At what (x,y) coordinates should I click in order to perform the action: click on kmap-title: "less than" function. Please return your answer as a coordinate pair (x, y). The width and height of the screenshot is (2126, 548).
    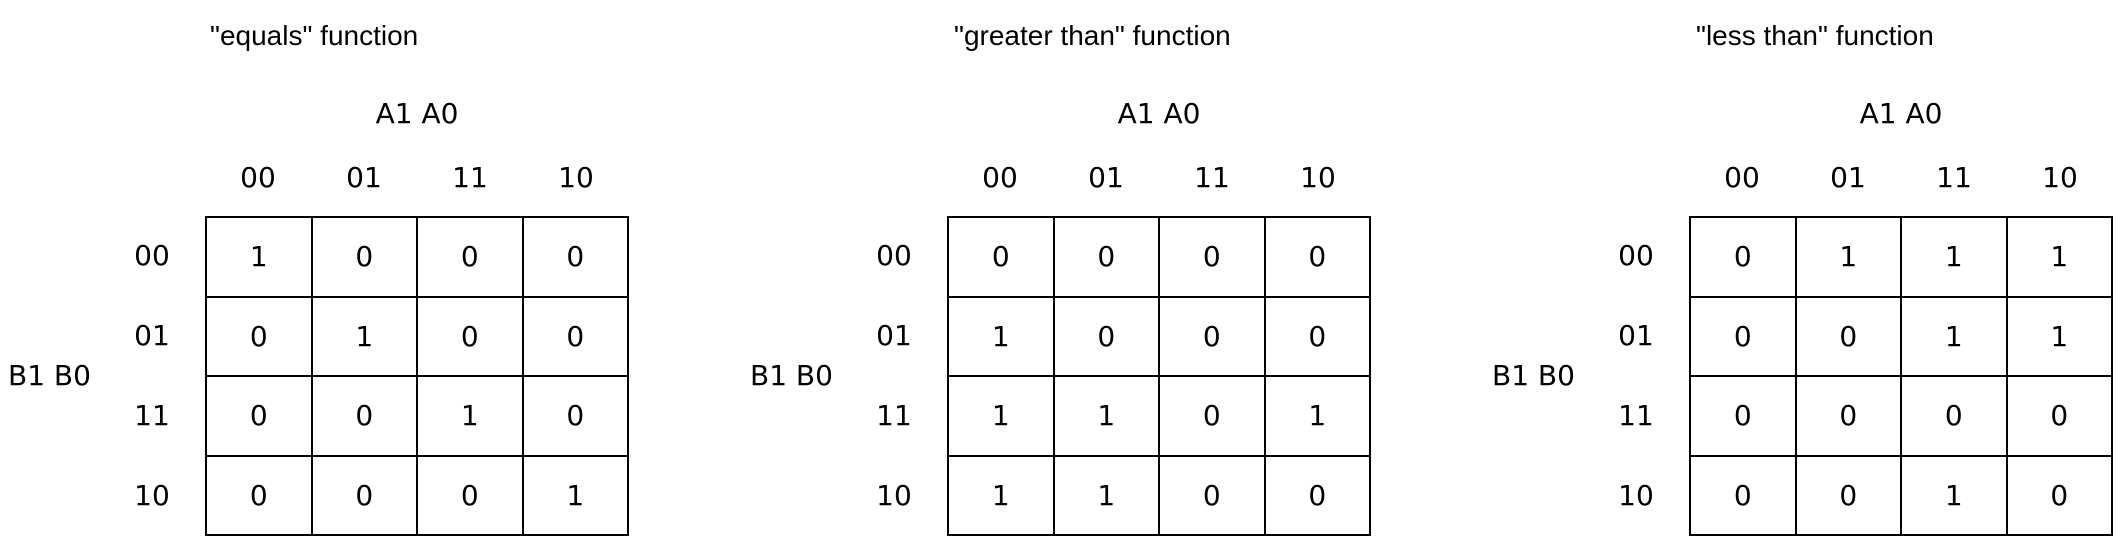
    Looking at the image, I should click on (1815, 35).